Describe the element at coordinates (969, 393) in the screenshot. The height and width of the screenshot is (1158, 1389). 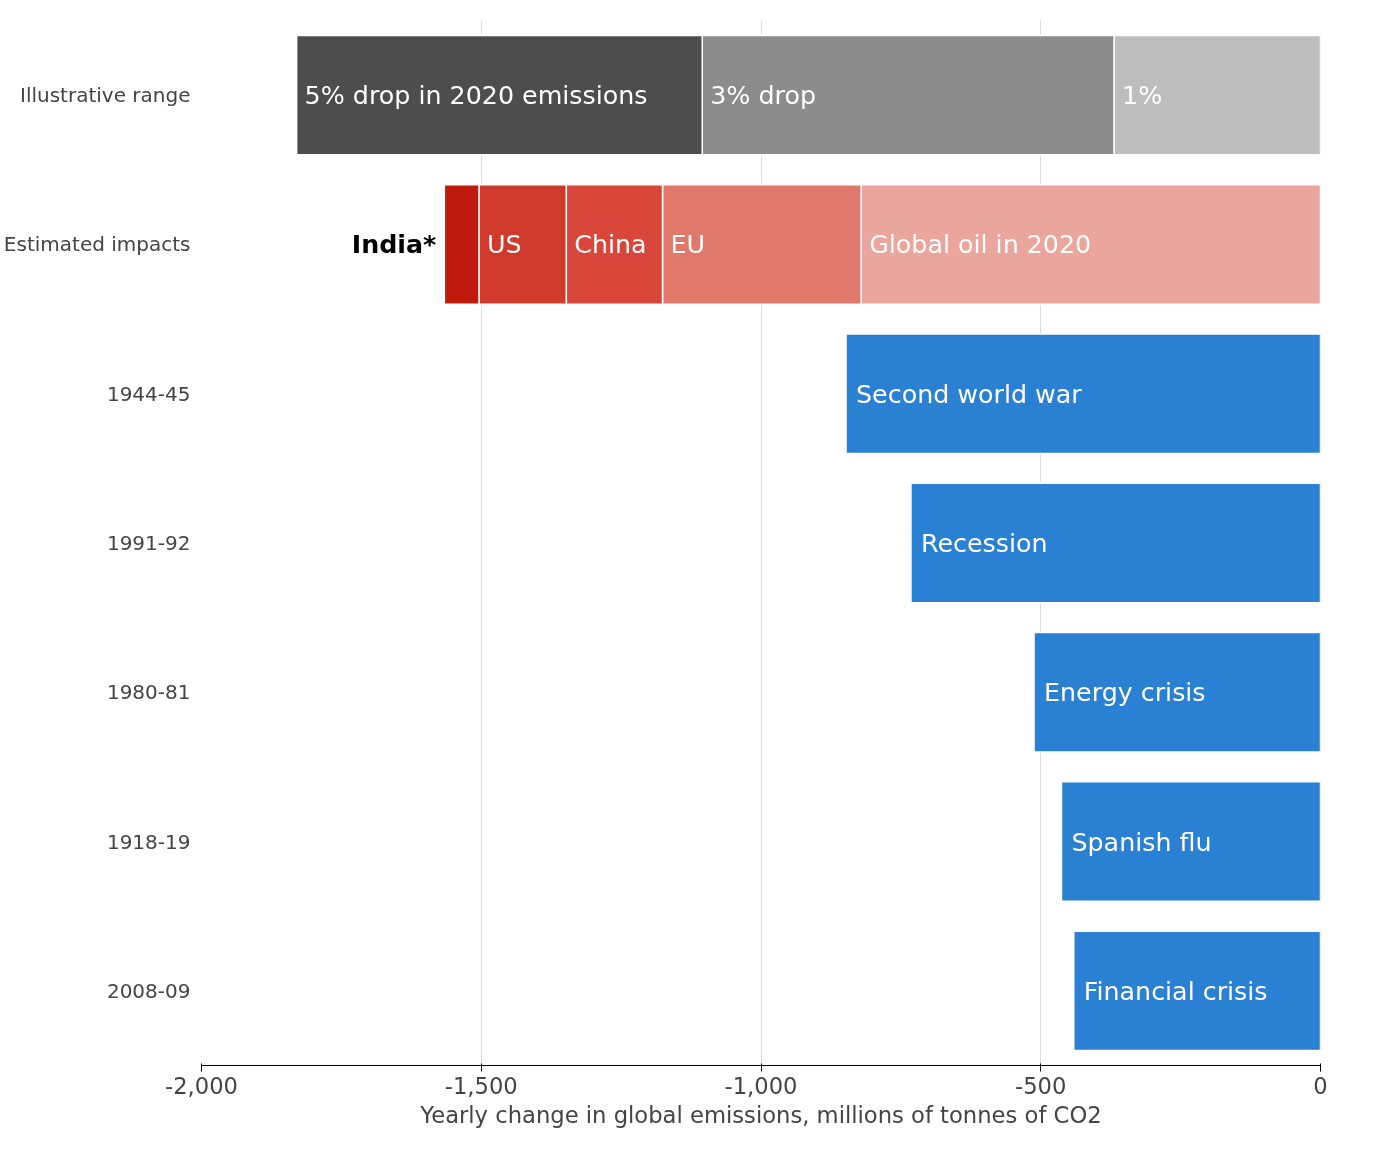
I see `annotation: Second world war` at that location.